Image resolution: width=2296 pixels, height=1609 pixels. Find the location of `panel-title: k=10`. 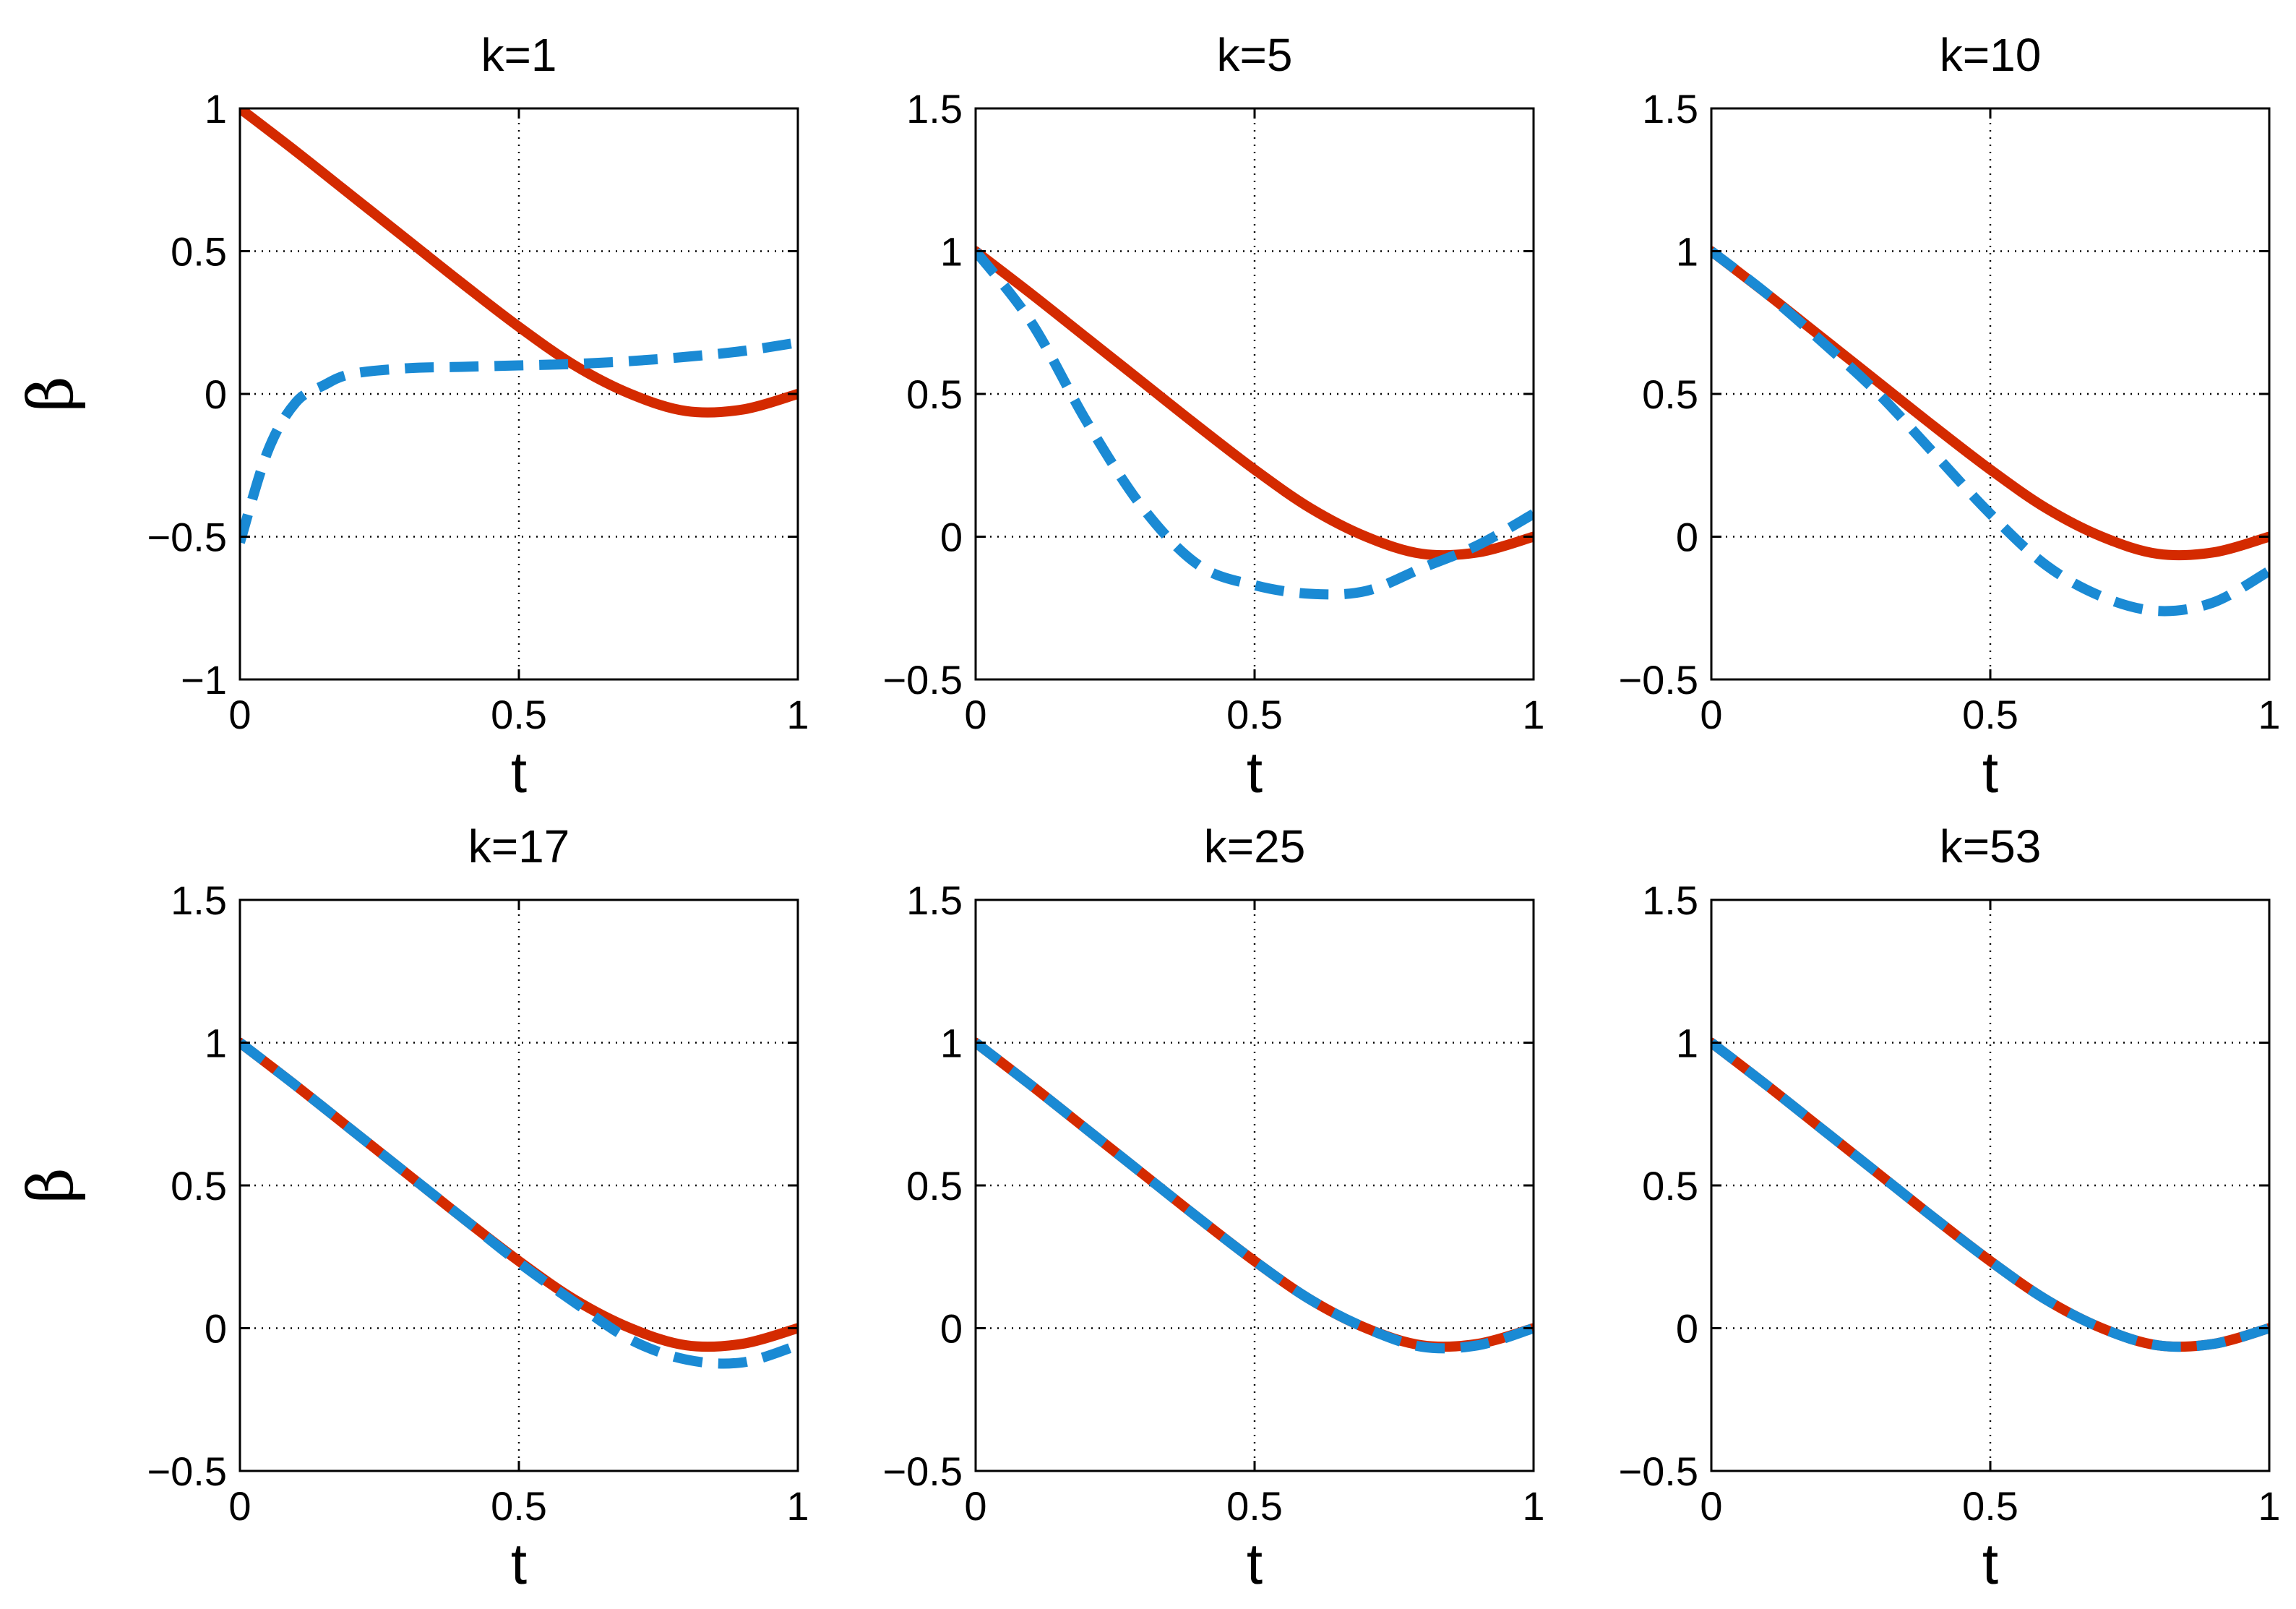

panel-title: k=10 is located at coordinates (1991, 55).